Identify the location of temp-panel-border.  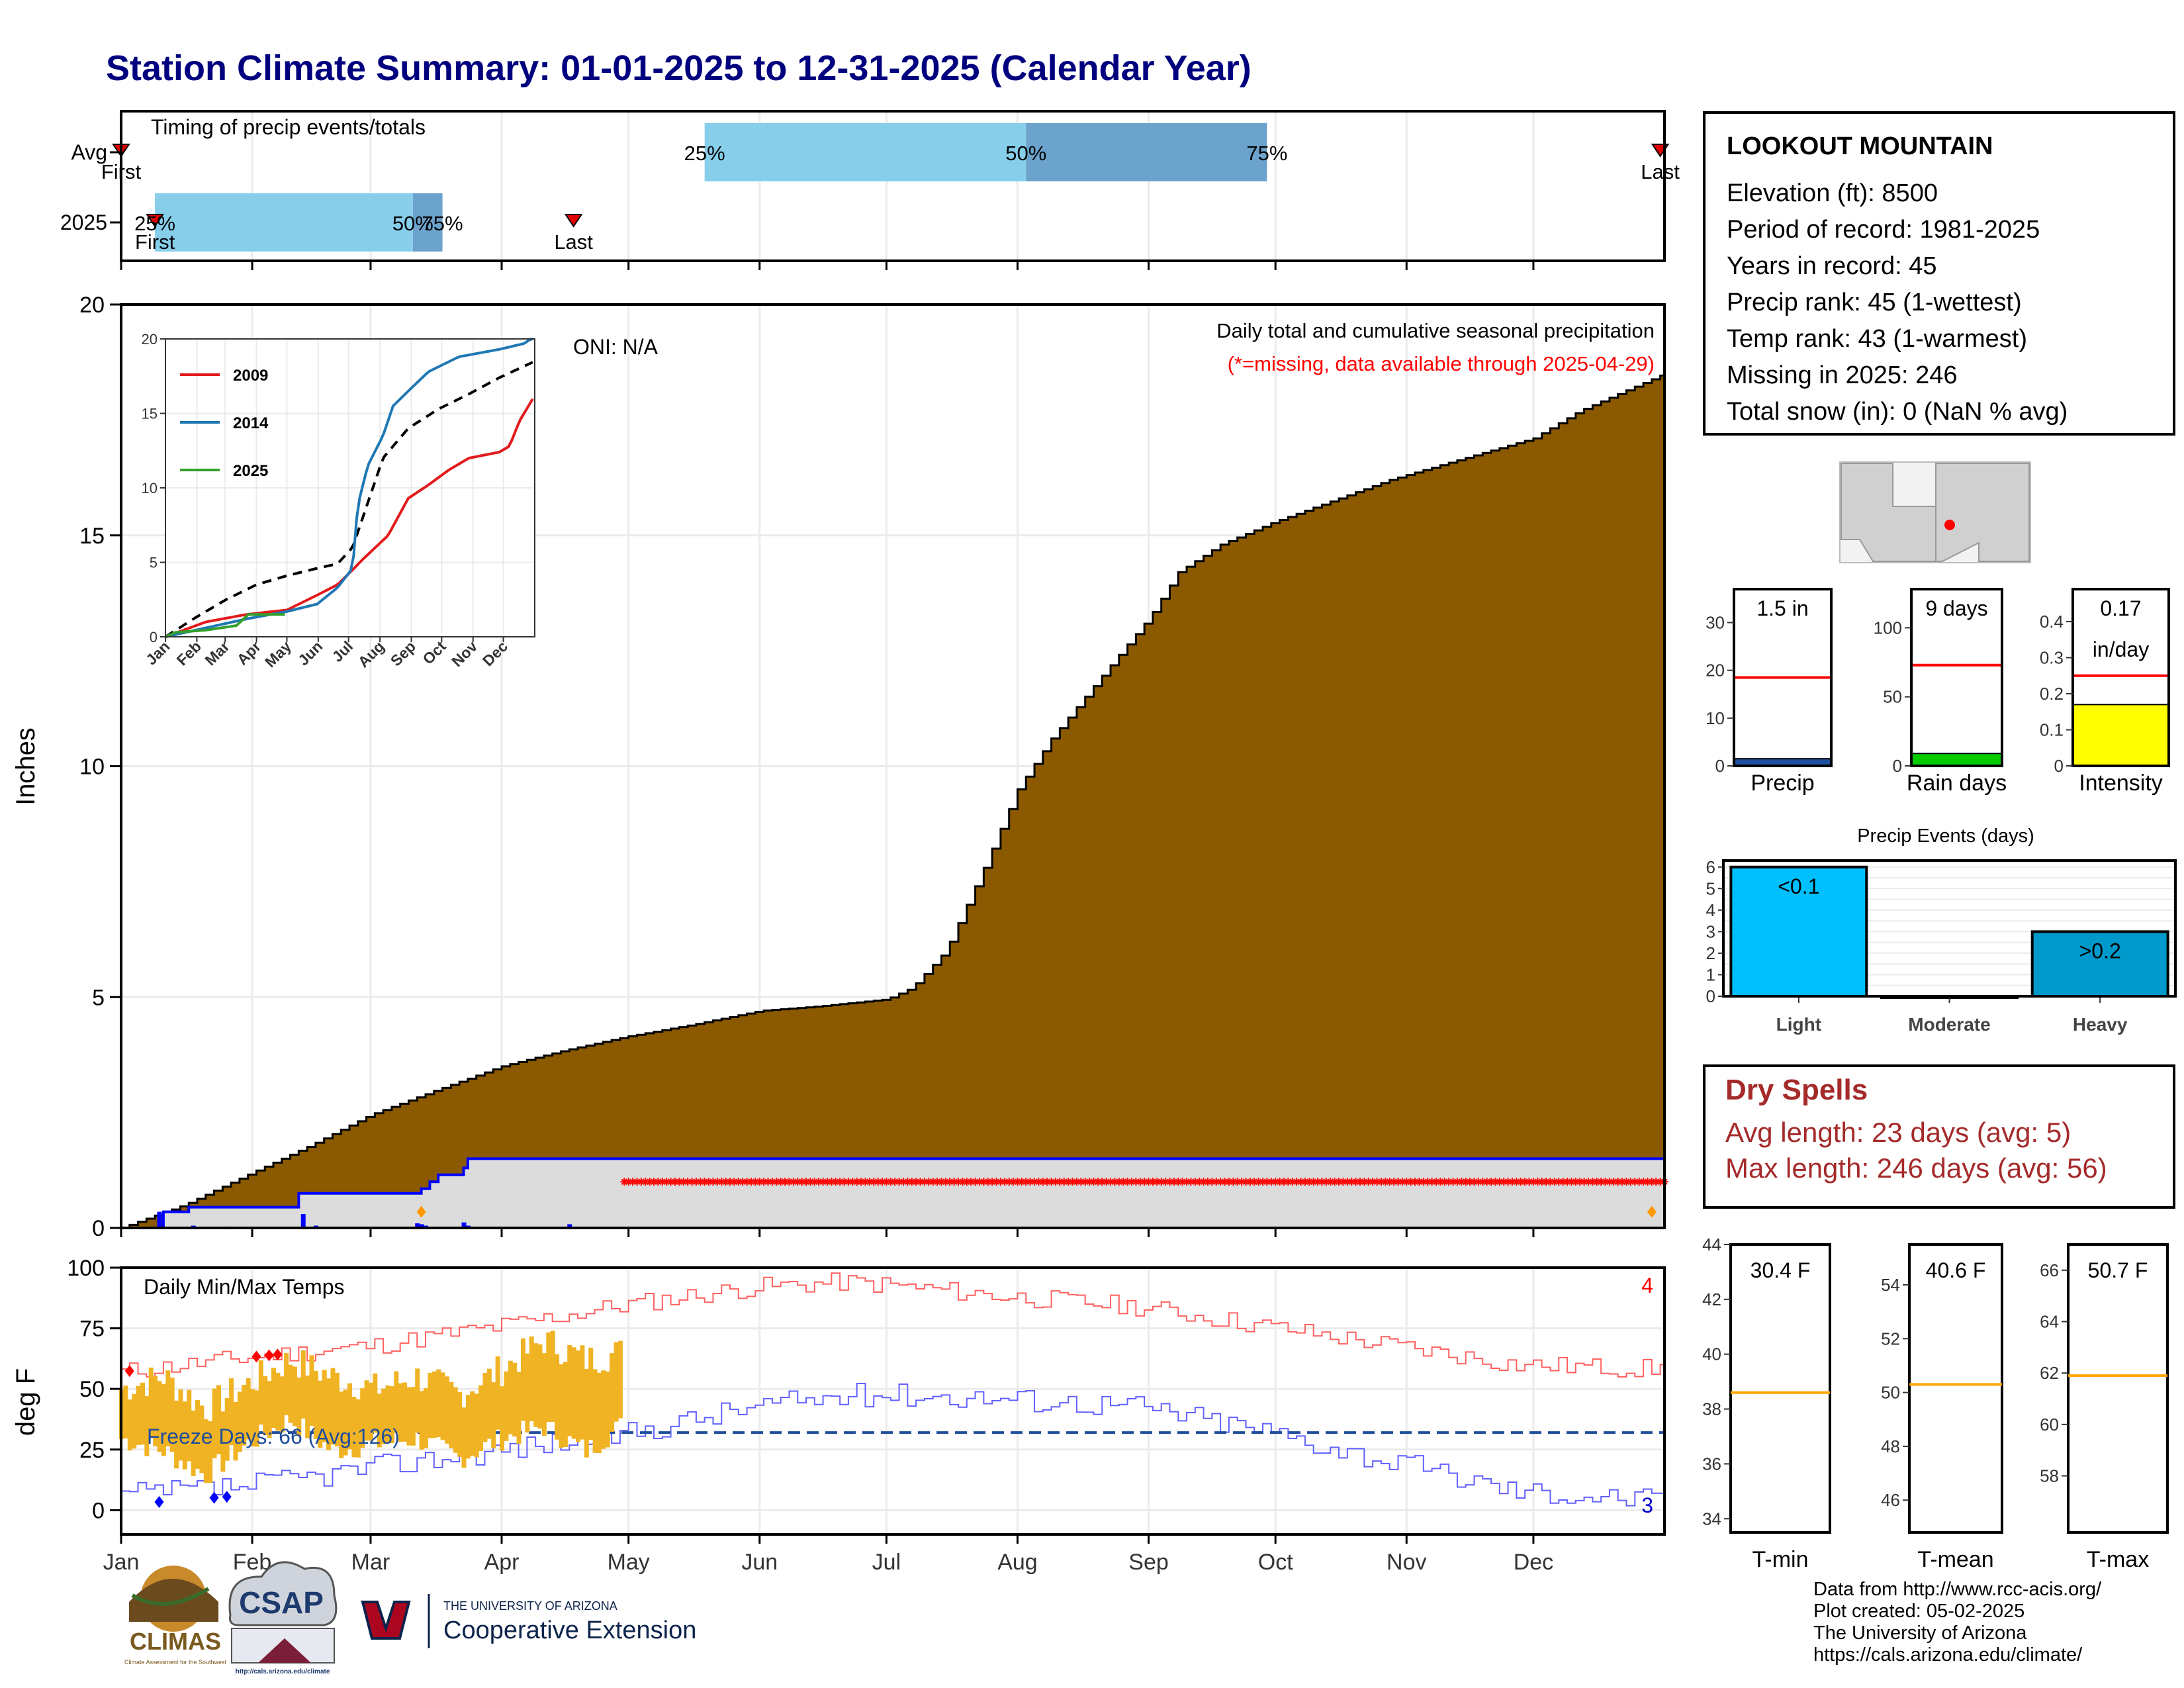
(893, 1401).